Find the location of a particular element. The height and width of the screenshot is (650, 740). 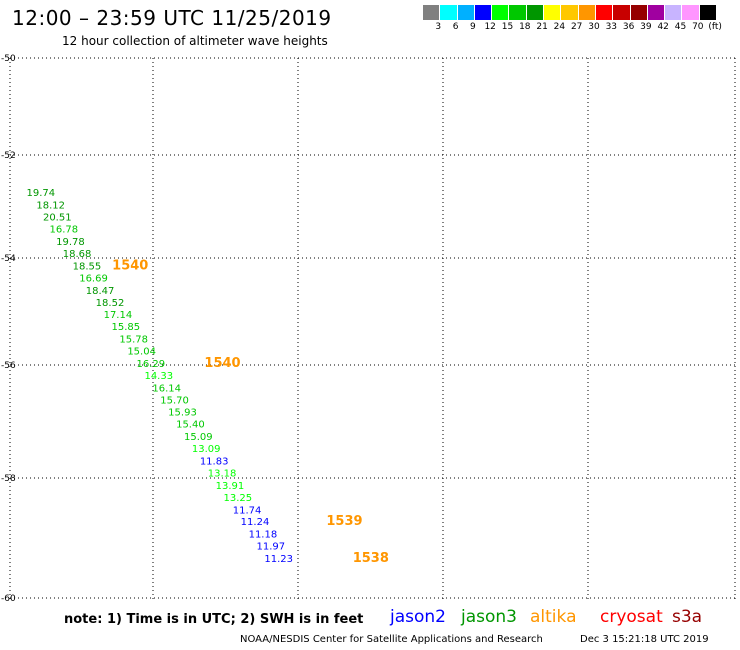

color-scale-label: 15 is located at coordinates (507, 27).